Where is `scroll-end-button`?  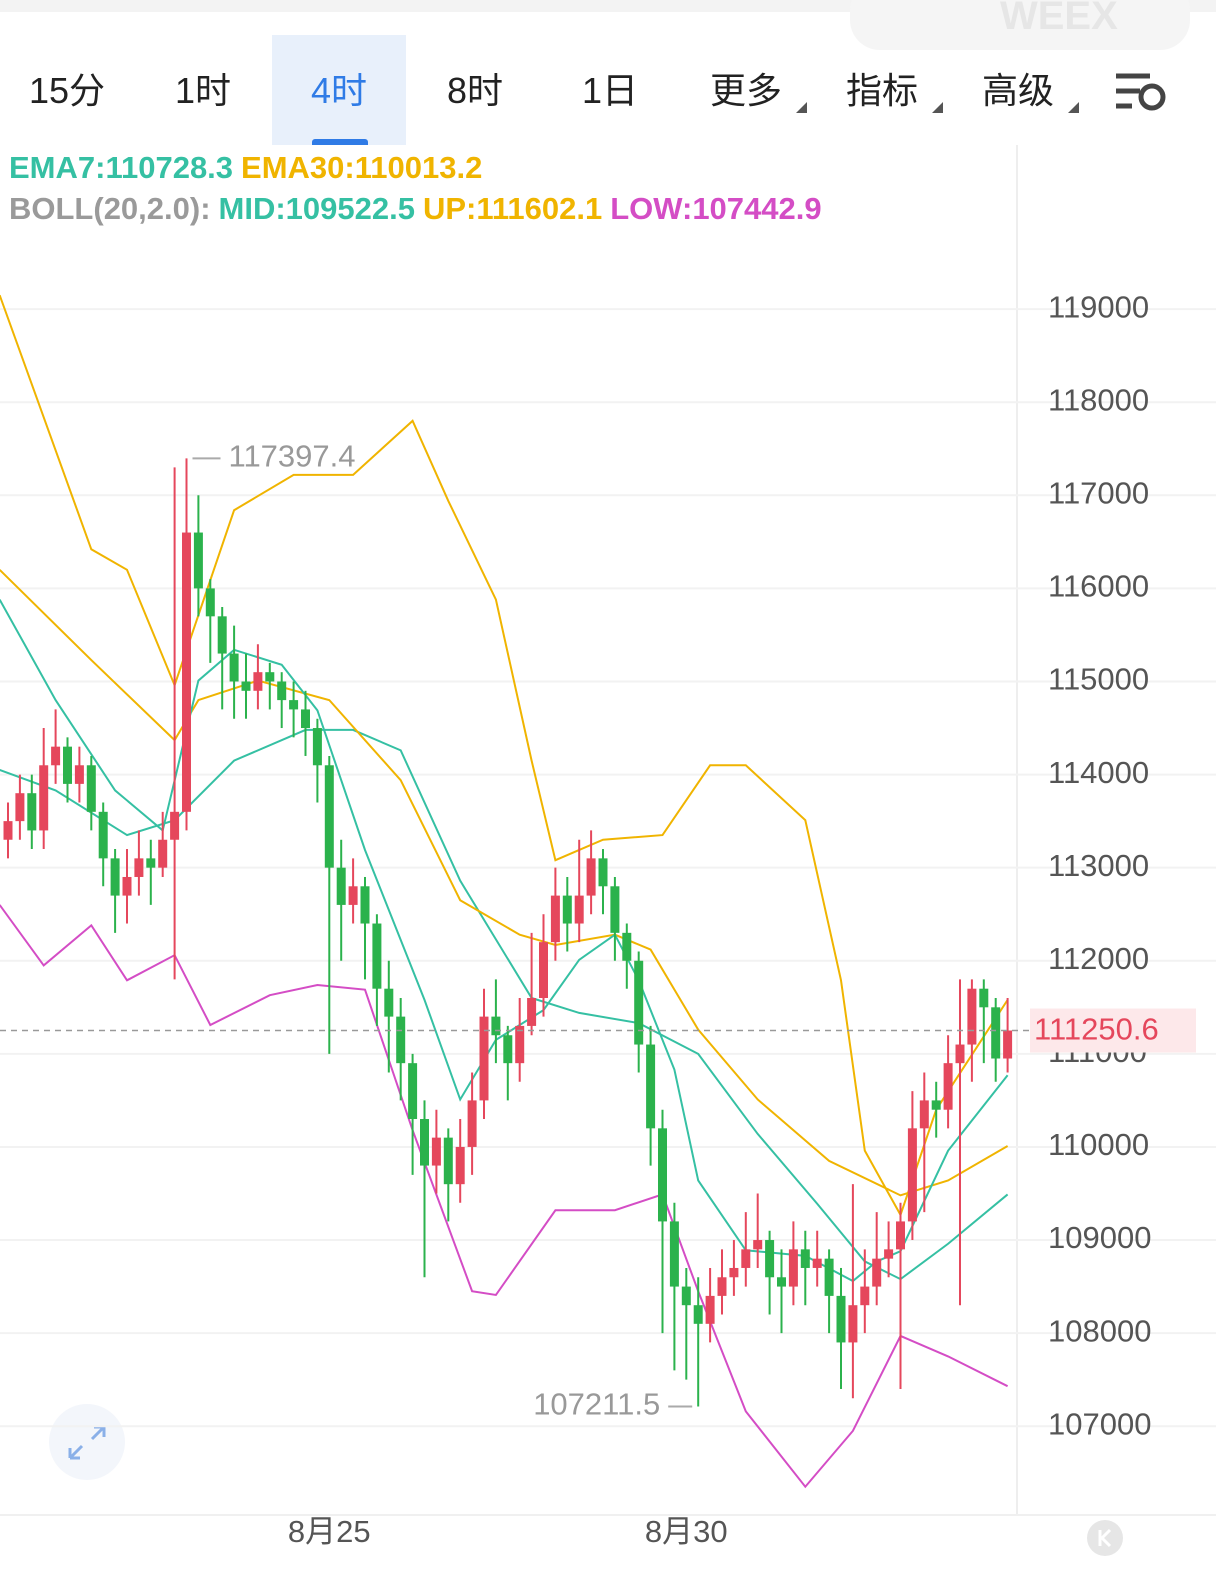 scroll-end-button is located at coordinates (1105, 1538).